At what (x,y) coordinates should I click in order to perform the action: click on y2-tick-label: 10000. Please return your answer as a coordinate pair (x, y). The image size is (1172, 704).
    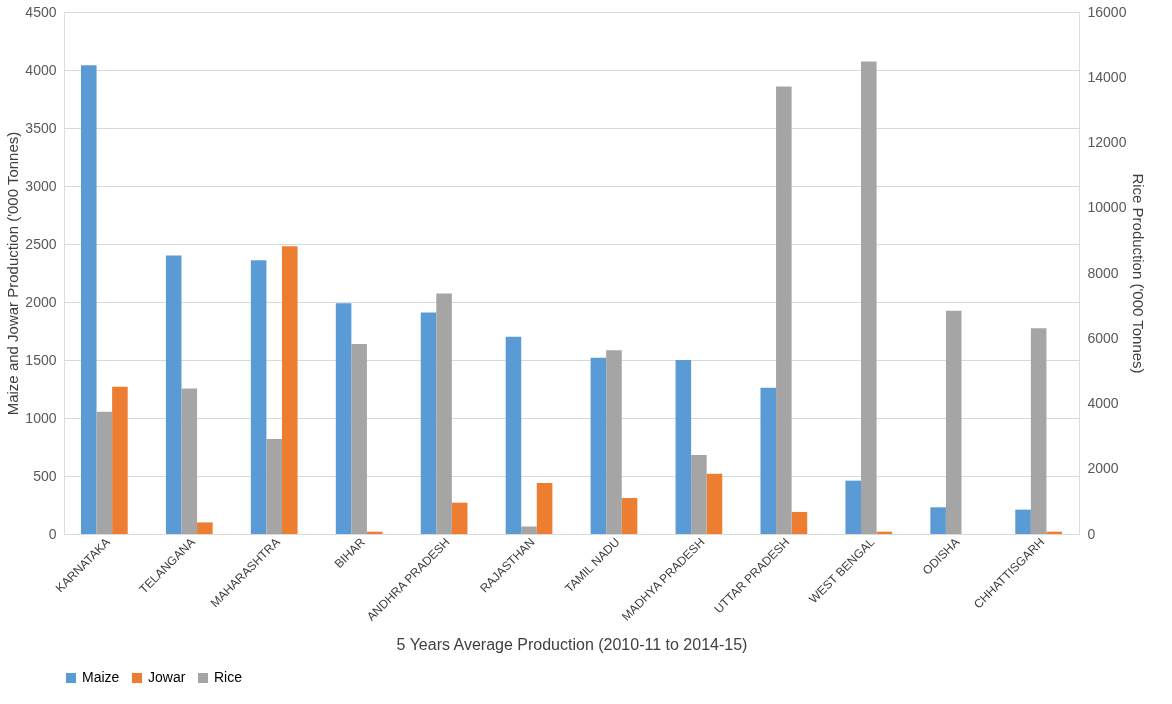
    Looking at the image, I should click on (1107, 207).